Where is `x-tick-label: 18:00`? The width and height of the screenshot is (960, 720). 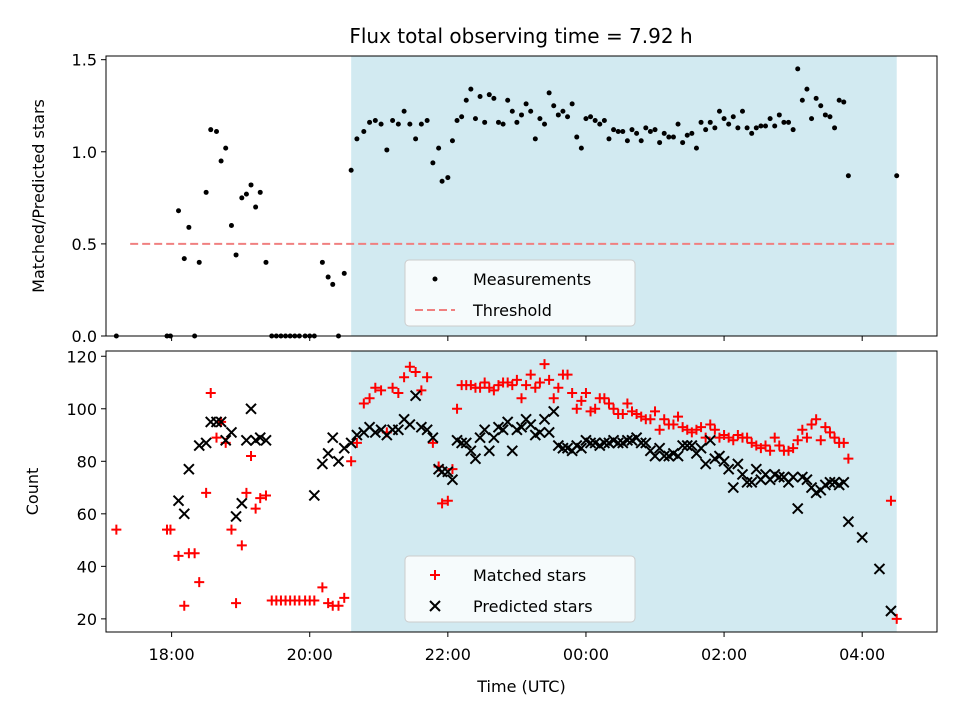 x-tick-label: 18:00 is located at coordinates (172, 654).